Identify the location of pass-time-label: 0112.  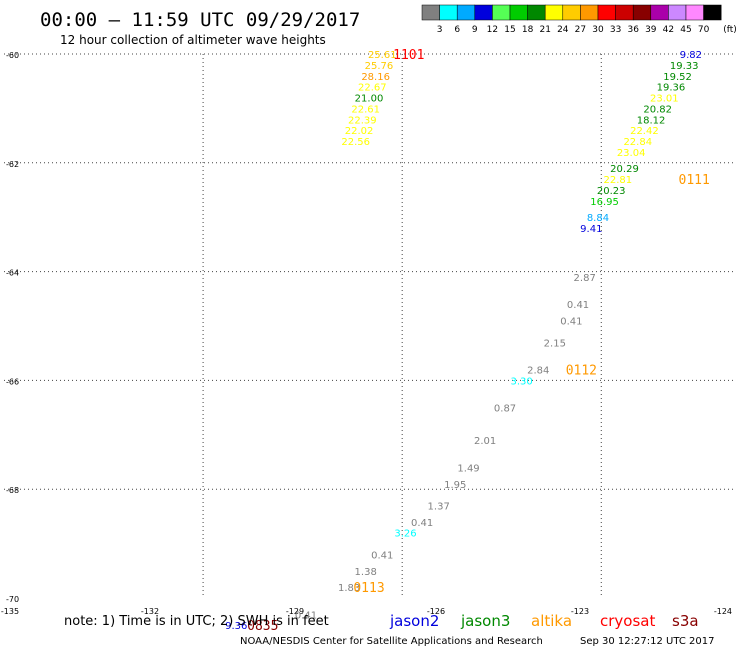
(581, 371).